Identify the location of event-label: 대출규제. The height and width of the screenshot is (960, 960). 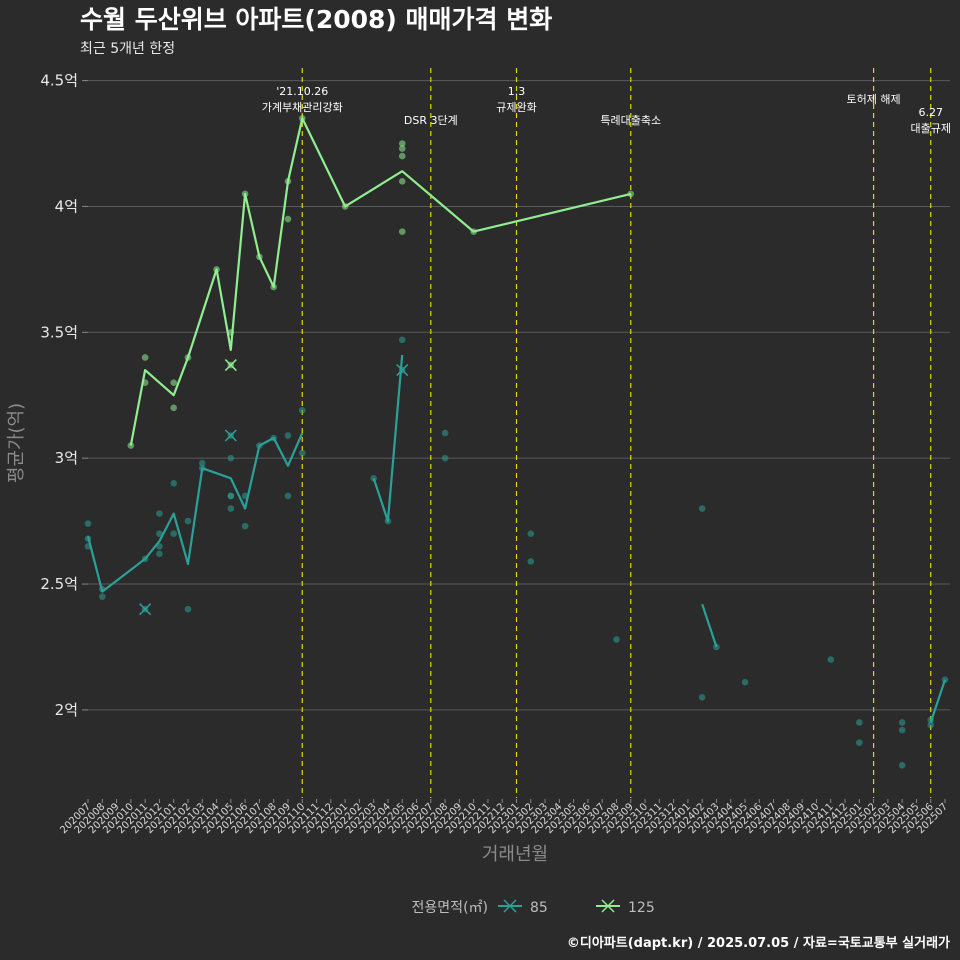
(930, 128).